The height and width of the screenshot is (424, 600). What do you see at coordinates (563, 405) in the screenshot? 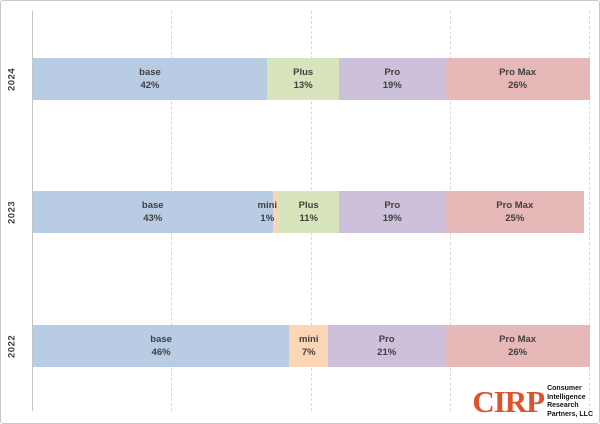
I see `logo-line-3: Research` at bounding box center [563, 405].